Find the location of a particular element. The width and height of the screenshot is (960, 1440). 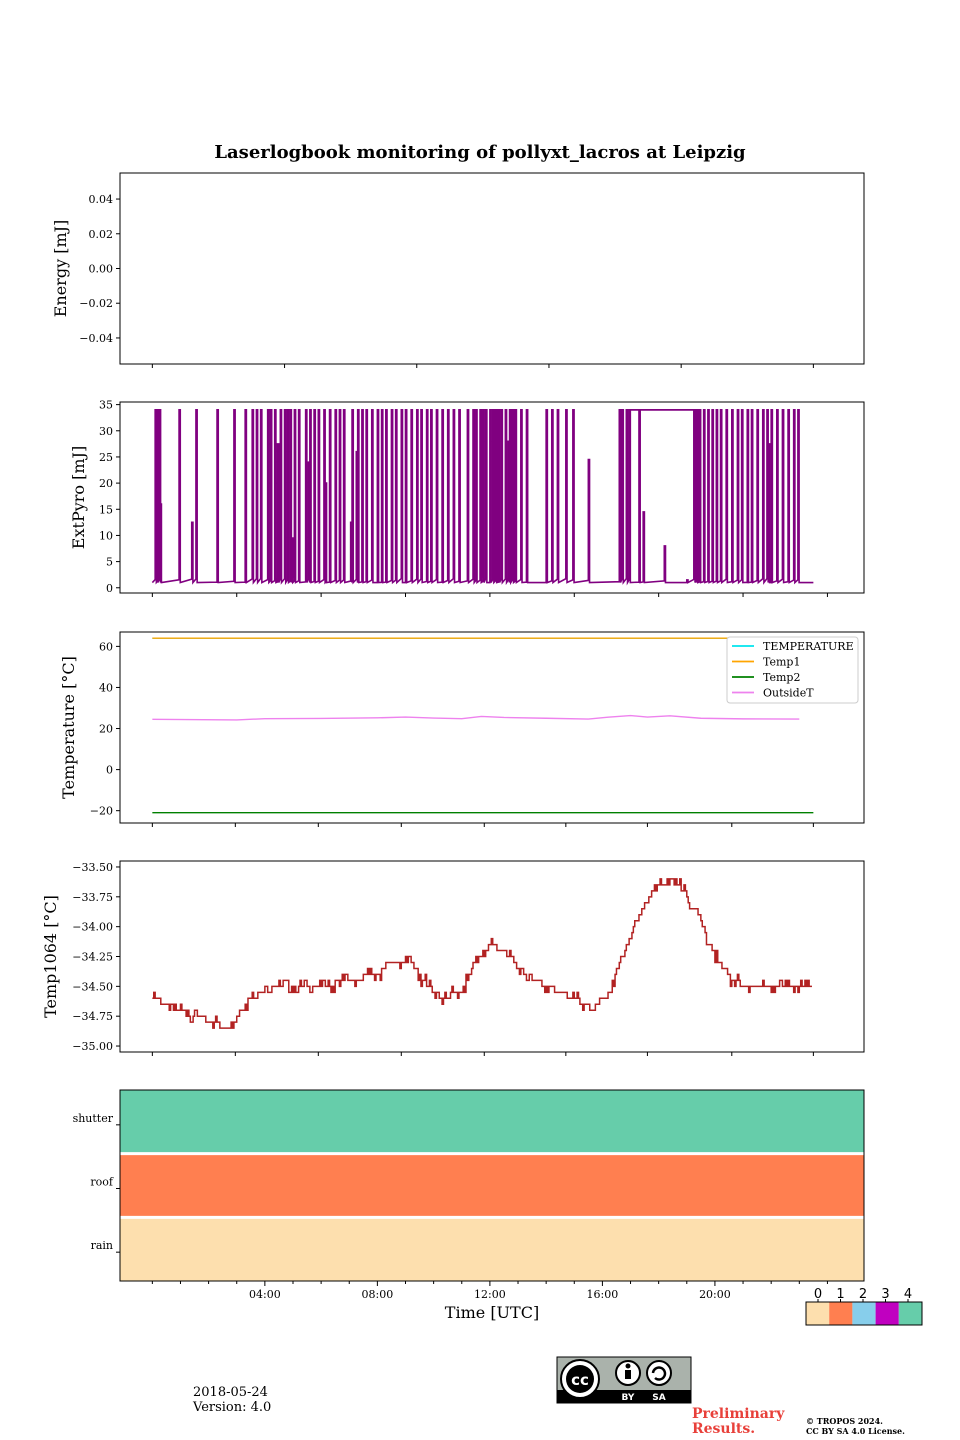

legend-box is located at coordinates (792, 670).